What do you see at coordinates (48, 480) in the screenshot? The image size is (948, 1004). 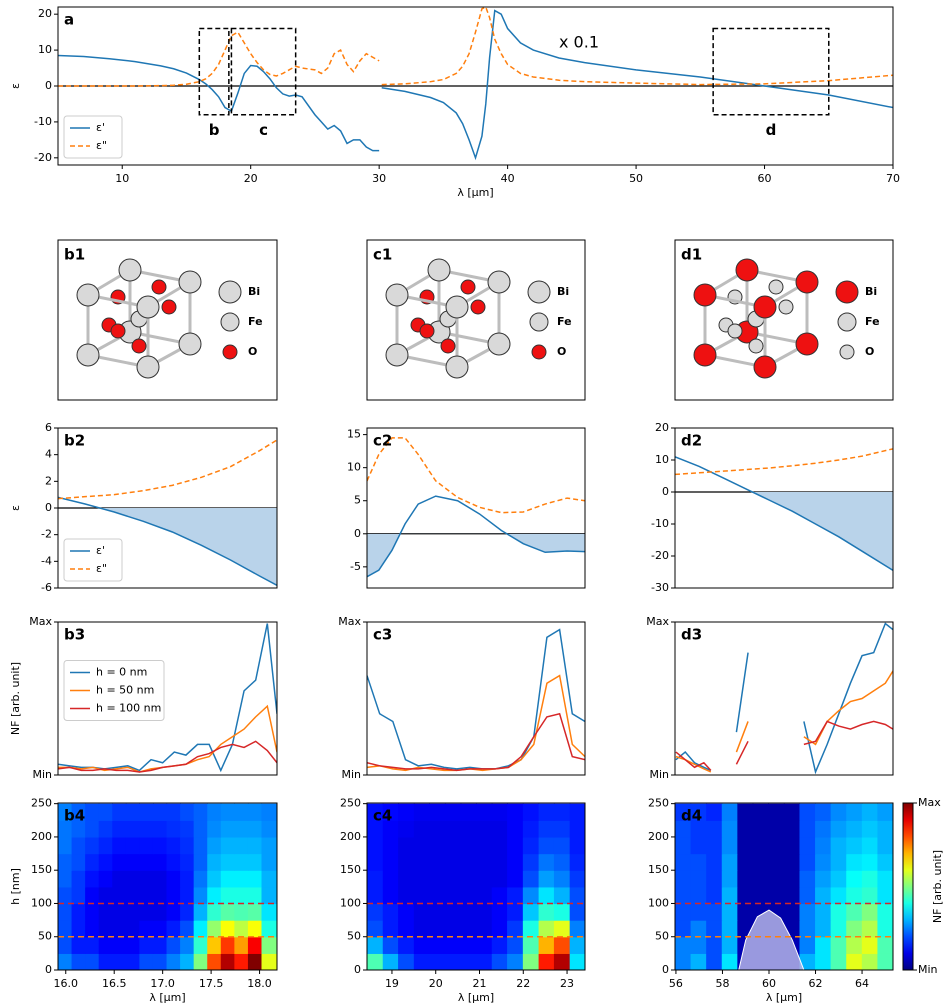 I see `y-tick-label: 2` at bounding box center [48, 480].